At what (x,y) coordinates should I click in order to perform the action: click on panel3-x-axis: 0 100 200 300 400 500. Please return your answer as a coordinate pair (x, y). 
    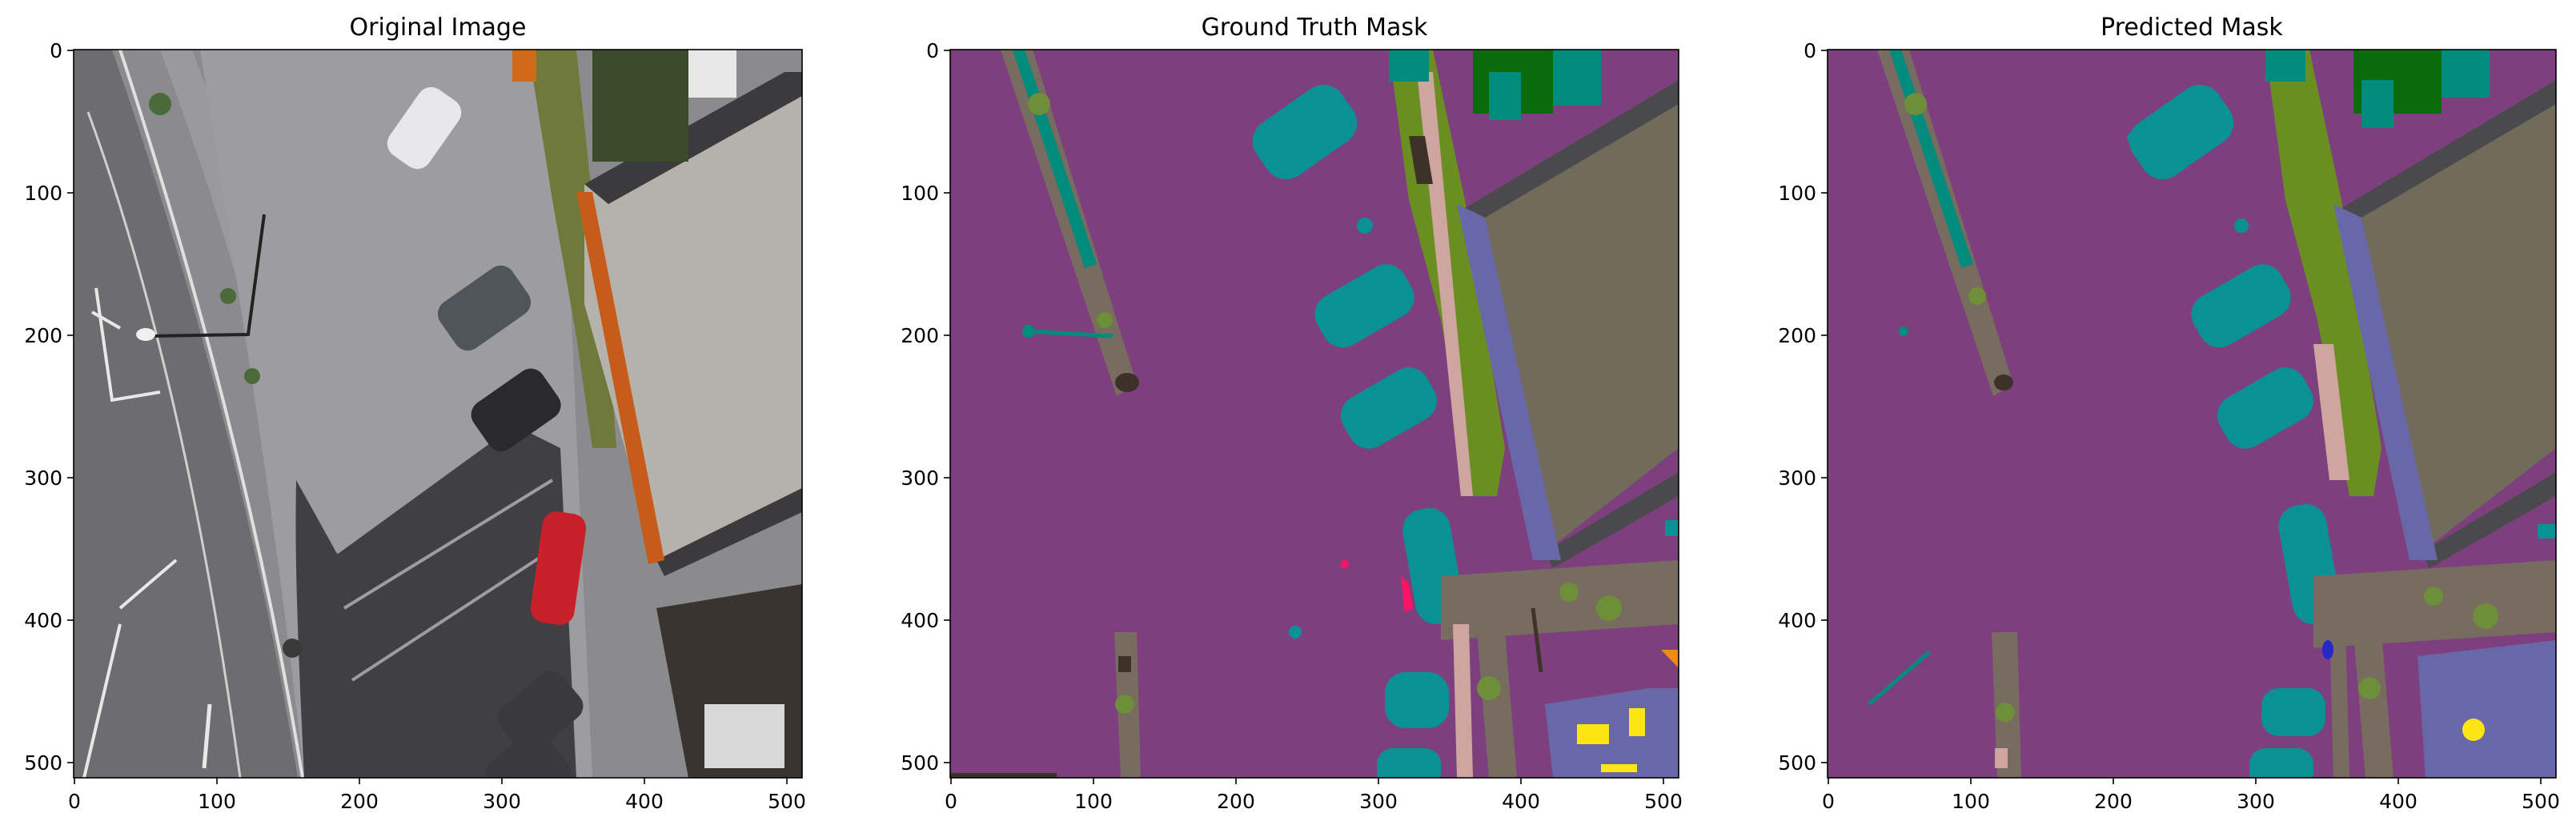
    Looking at the image, I should click on (2191, 795).